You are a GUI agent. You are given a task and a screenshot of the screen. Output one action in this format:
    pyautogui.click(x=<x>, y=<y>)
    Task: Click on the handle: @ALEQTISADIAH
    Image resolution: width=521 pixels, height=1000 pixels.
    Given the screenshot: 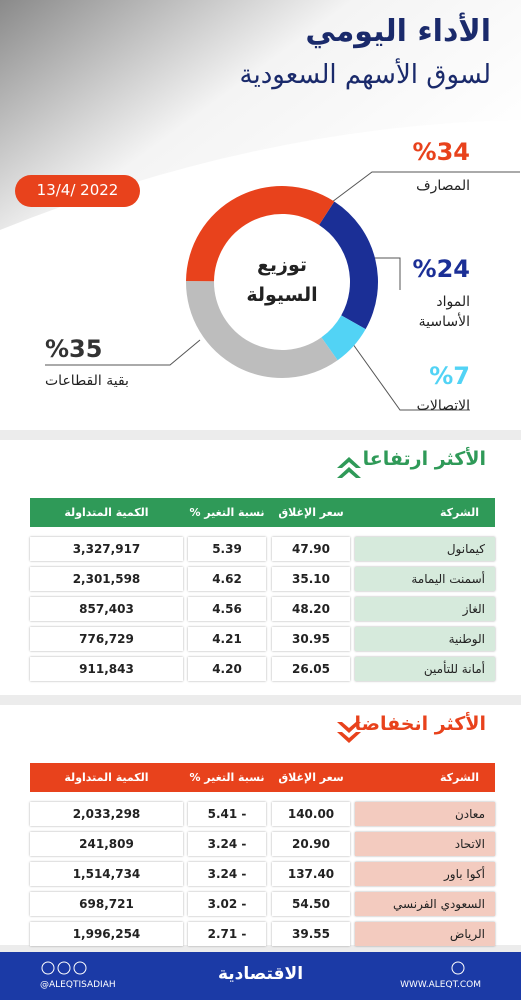 What is the action you would take?
    pyautogui.click(x=78, y=985)
    